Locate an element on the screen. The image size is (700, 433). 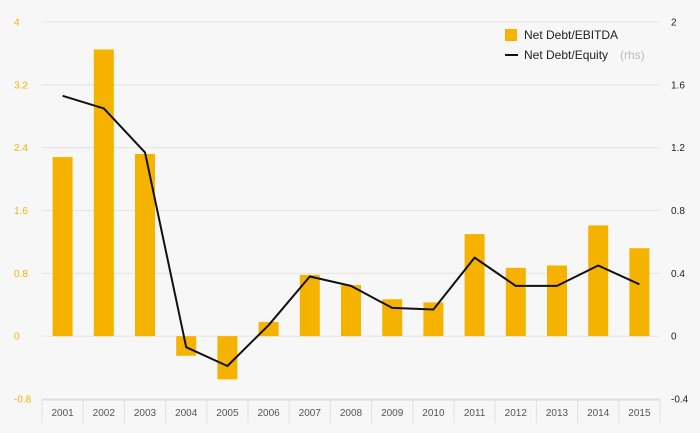
y-tick-label-right: 0 is located at coordinates (674, 337).